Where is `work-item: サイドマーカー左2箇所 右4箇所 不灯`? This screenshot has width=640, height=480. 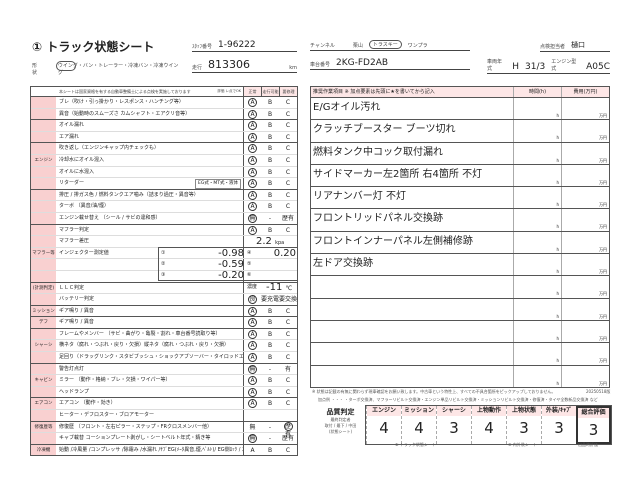 work-item: サイドマーカー左2箇所 右4箇所 不灯 is located at coordinates (398, 174).